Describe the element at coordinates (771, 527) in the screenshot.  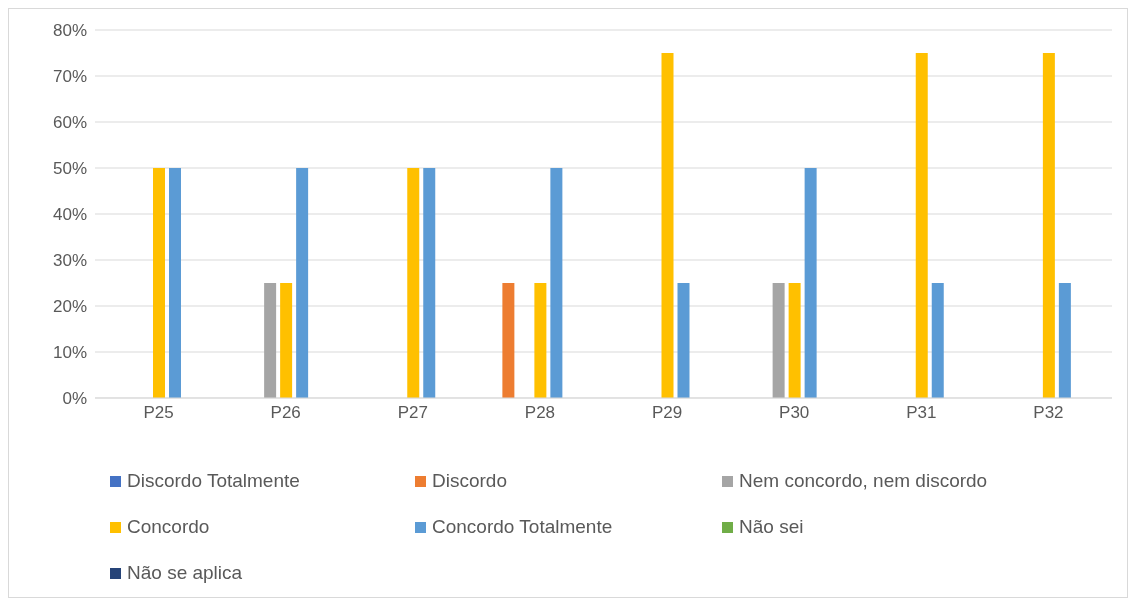
I see `legend-label: Não sei` at that location.